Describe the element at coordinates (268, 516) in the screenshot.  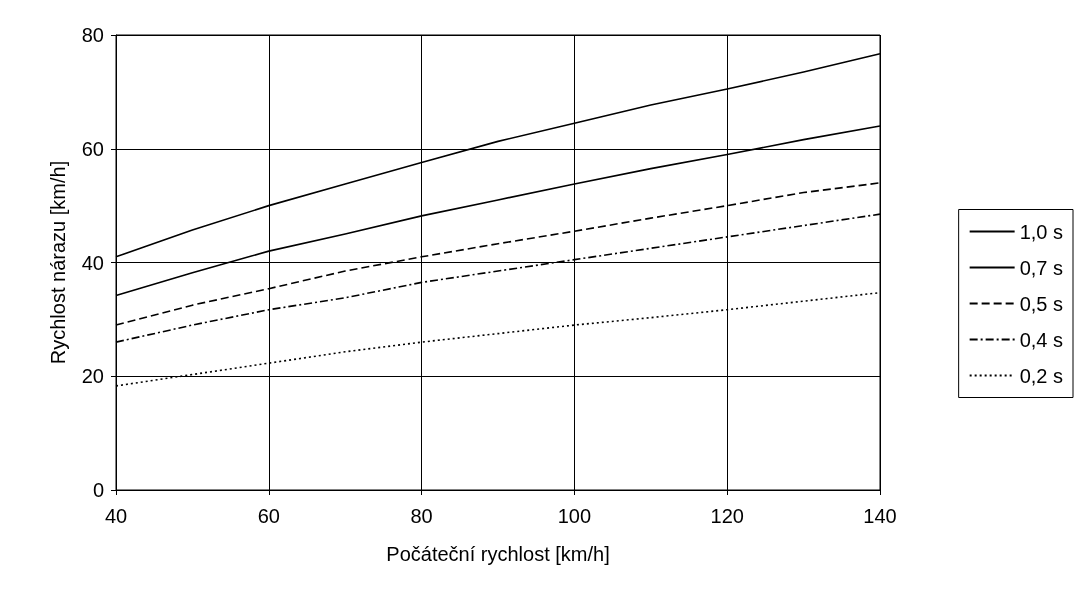
I see `x-tick-label: 60` at that location.